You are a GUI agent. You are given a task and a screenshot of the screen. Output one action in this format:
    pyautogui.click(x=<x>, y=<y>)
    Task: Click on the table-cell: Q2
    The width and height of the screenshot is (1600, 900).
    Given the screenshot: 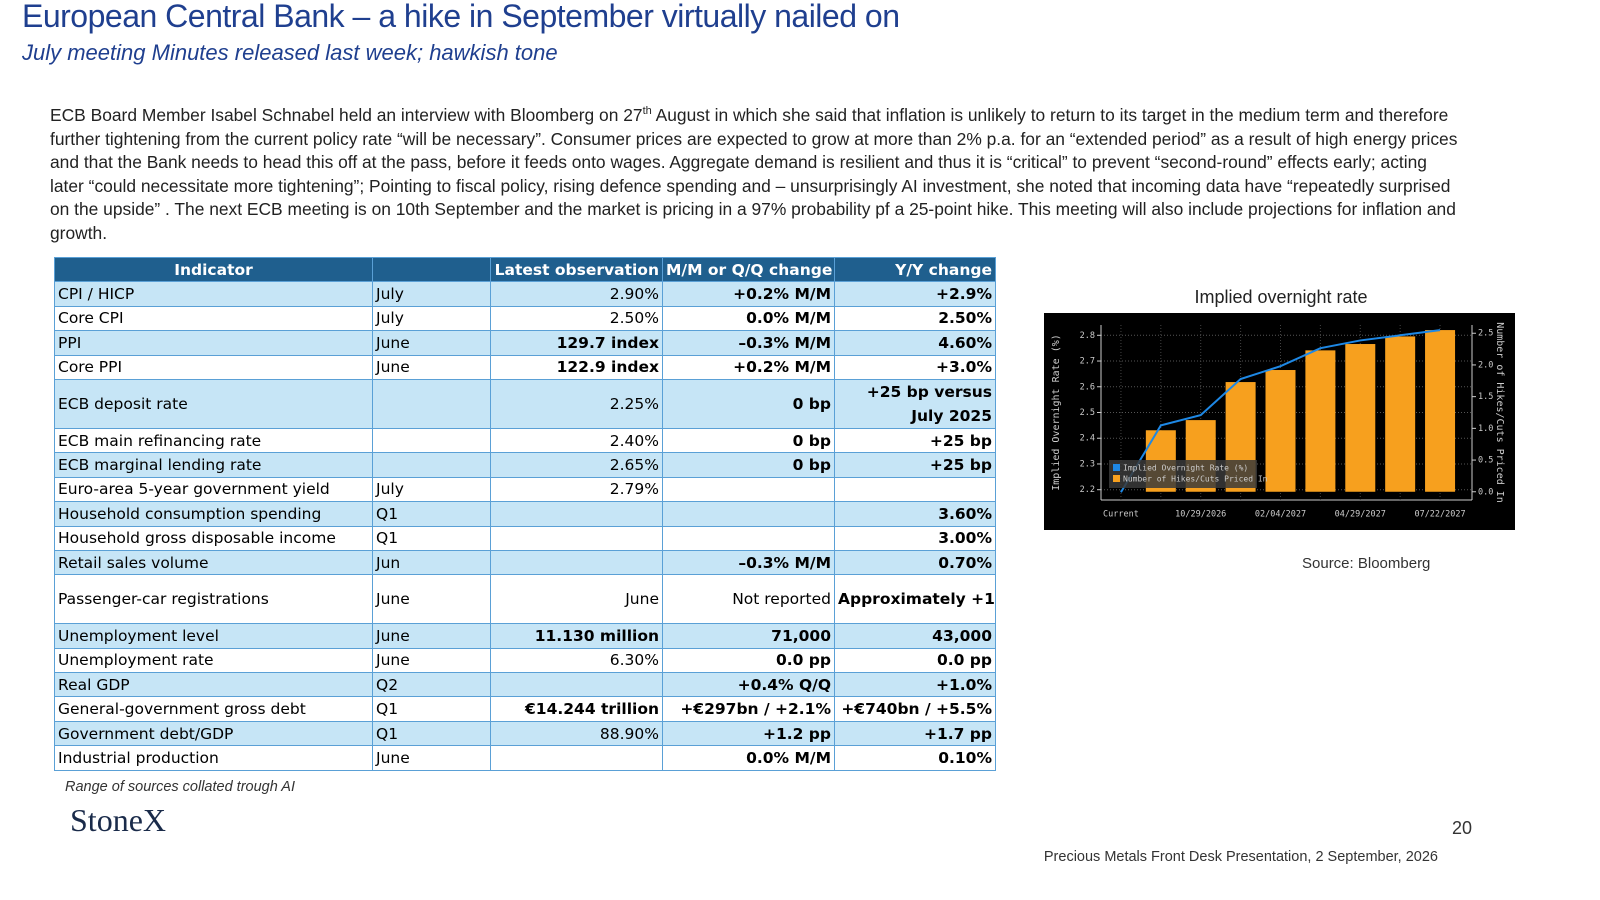 What is the action you would take?
    pyautogui.click(x=431, y=685)
    